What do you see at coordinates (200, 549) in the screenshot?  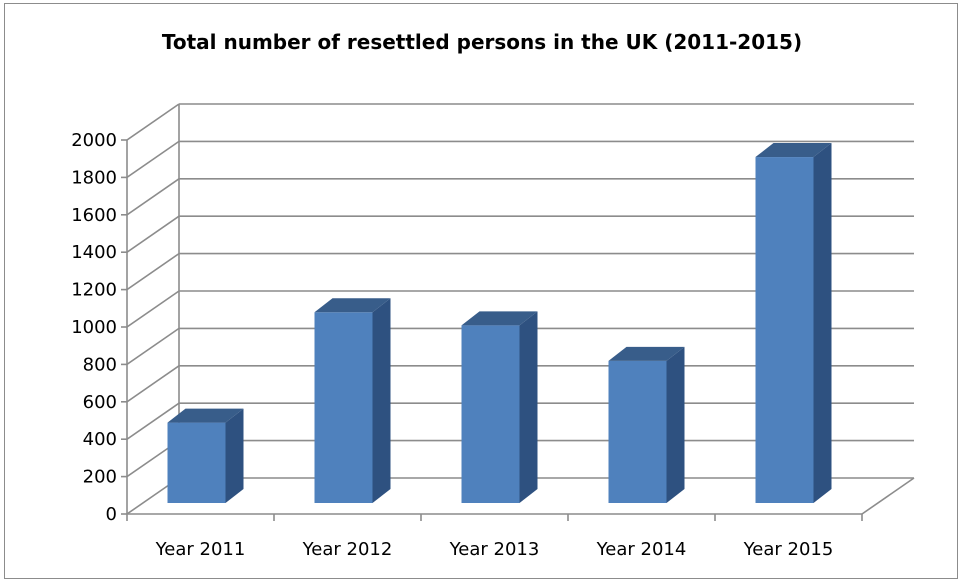 I see `x-tick-label: Year 2011` at bounding box center [200, 549].